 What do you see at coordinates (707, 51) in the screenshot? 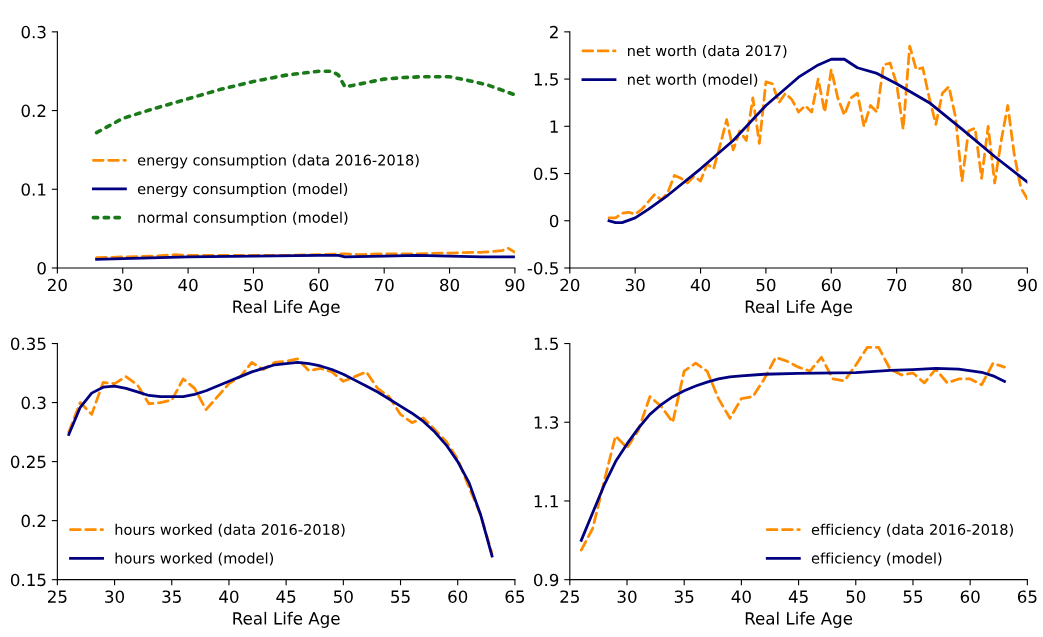
I see `legend-label: net worth (data 2017)` at bounding box center [707, 51].